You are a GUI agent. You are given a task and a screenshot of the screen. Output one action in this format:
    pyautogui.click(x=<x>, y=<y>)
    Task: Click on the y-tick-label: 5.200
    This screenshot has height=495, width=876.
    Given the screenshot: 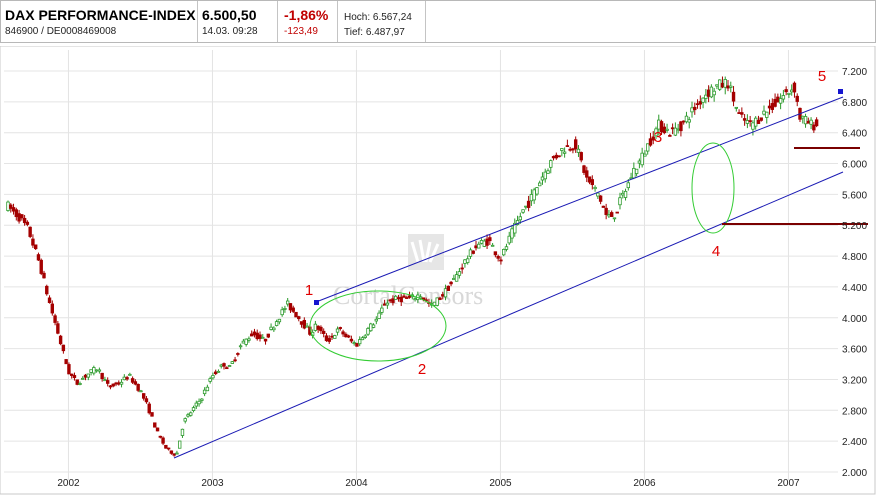 What is the action you would take?
    pyautogui.click(x=854, y=226)
    